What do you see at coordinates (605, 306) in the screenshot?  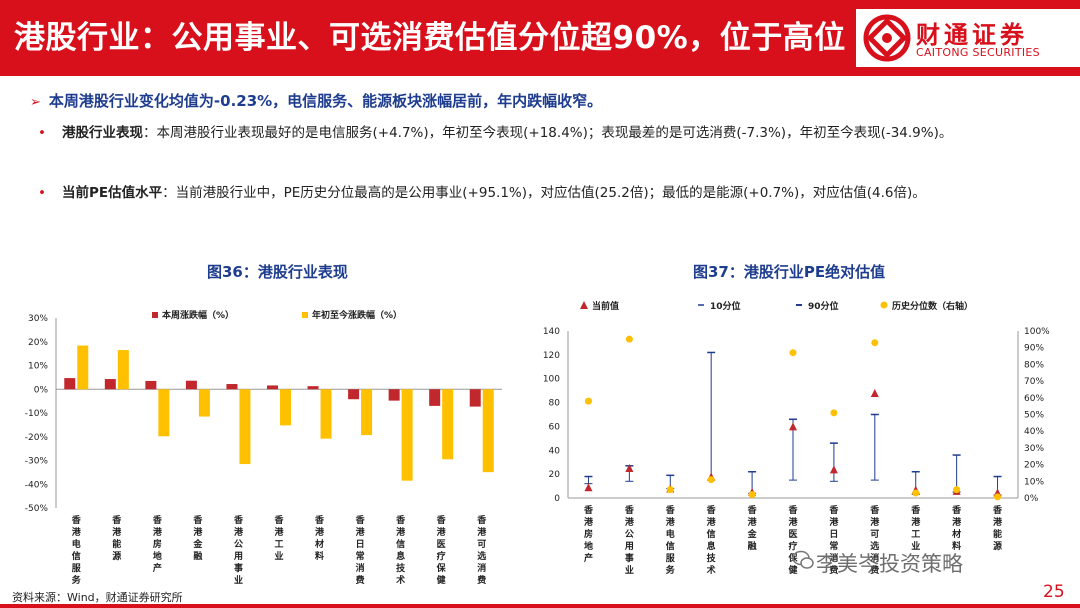 I see `legend-label: 当前值` at bounding box center [605, 306].